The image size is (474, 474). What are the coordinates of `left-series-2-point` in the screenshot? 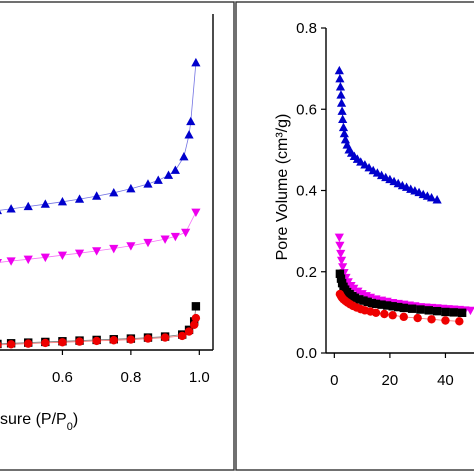 It's located at (196, 306).